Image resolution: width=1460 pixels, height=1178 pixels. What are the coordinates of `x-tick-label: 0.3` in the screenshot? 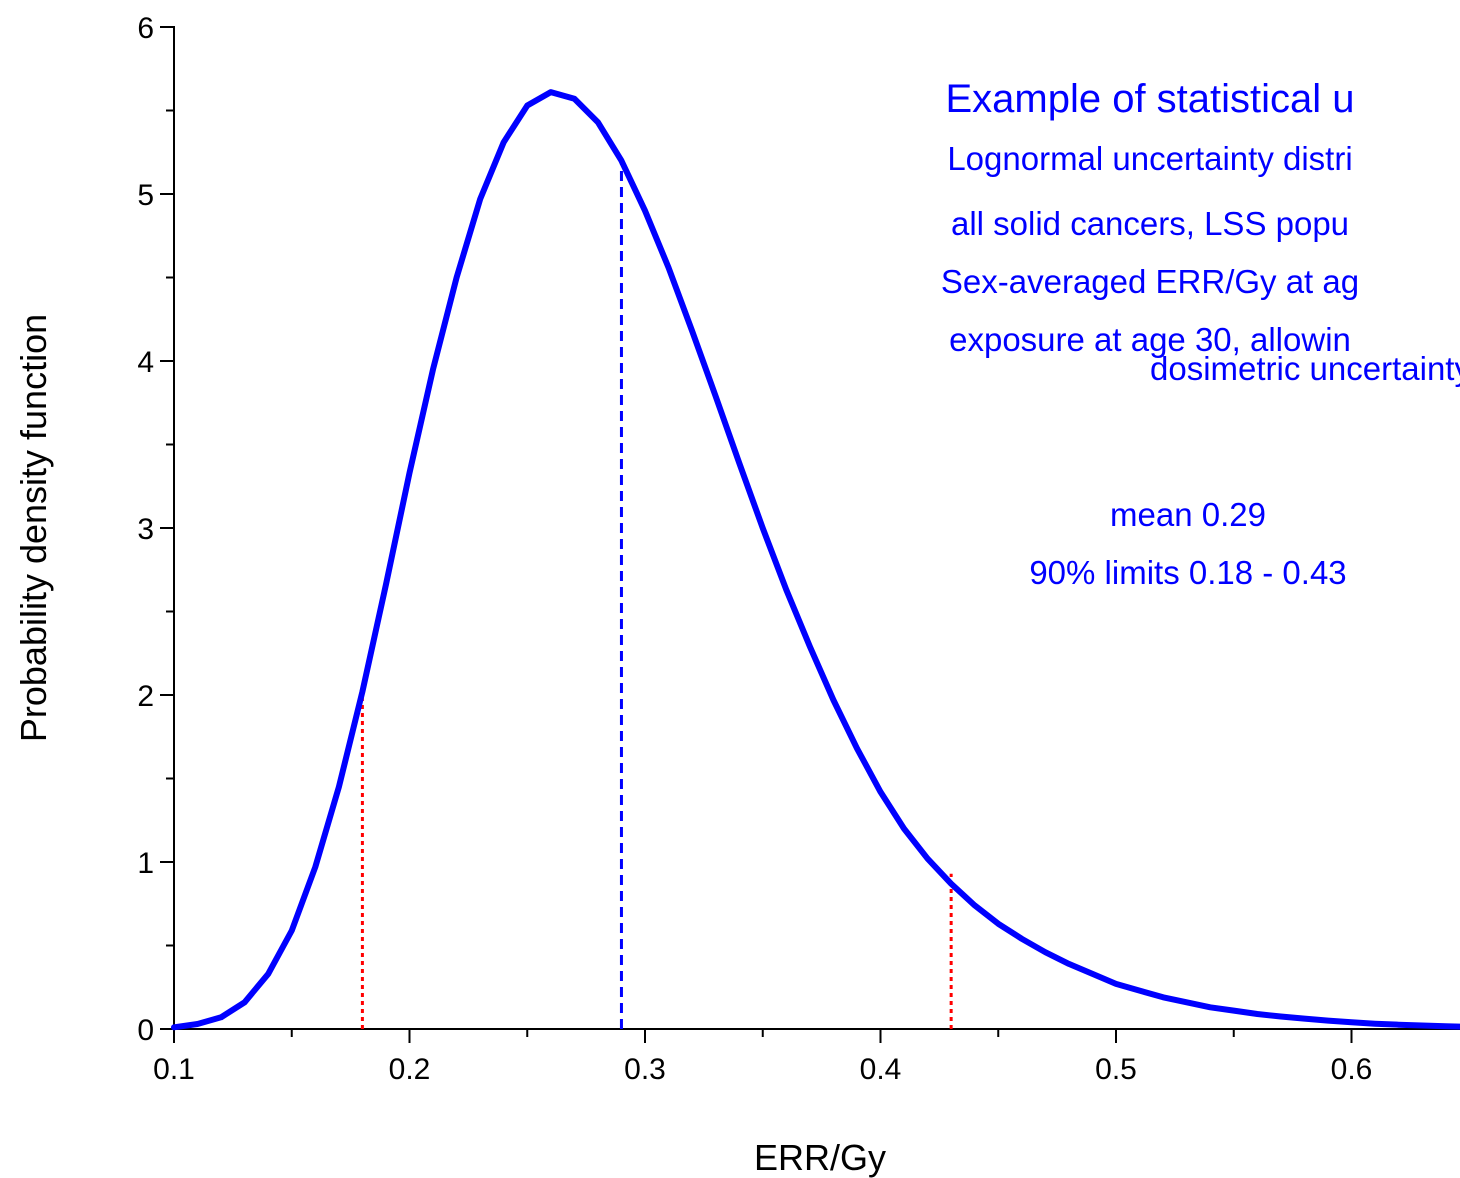 It's located at (645, 1069).